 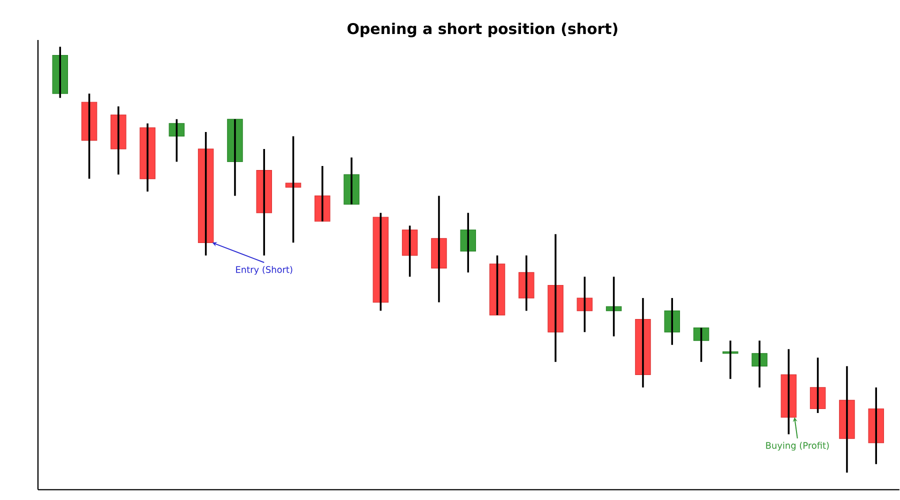 What do you see at coordinates (264, 270) in the screenshot?
I see `annotation: Entry (Short)` at bounding box center [264, 270].